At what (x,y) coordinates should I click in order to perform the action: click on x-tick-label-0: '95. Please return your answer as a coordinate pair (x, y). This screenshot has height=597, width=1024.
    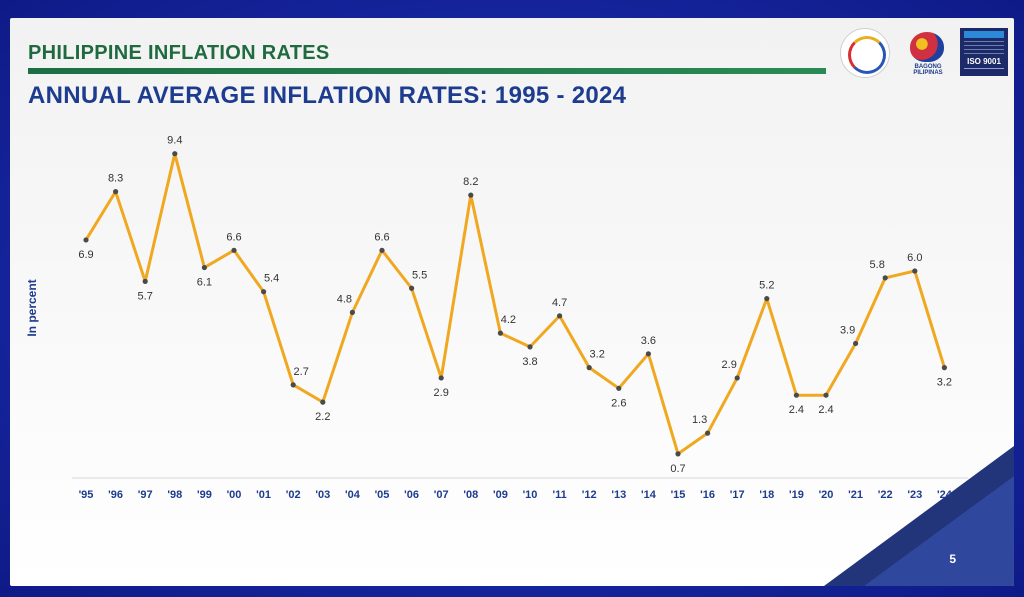
    Looking at the image, I should click on (86, 495).